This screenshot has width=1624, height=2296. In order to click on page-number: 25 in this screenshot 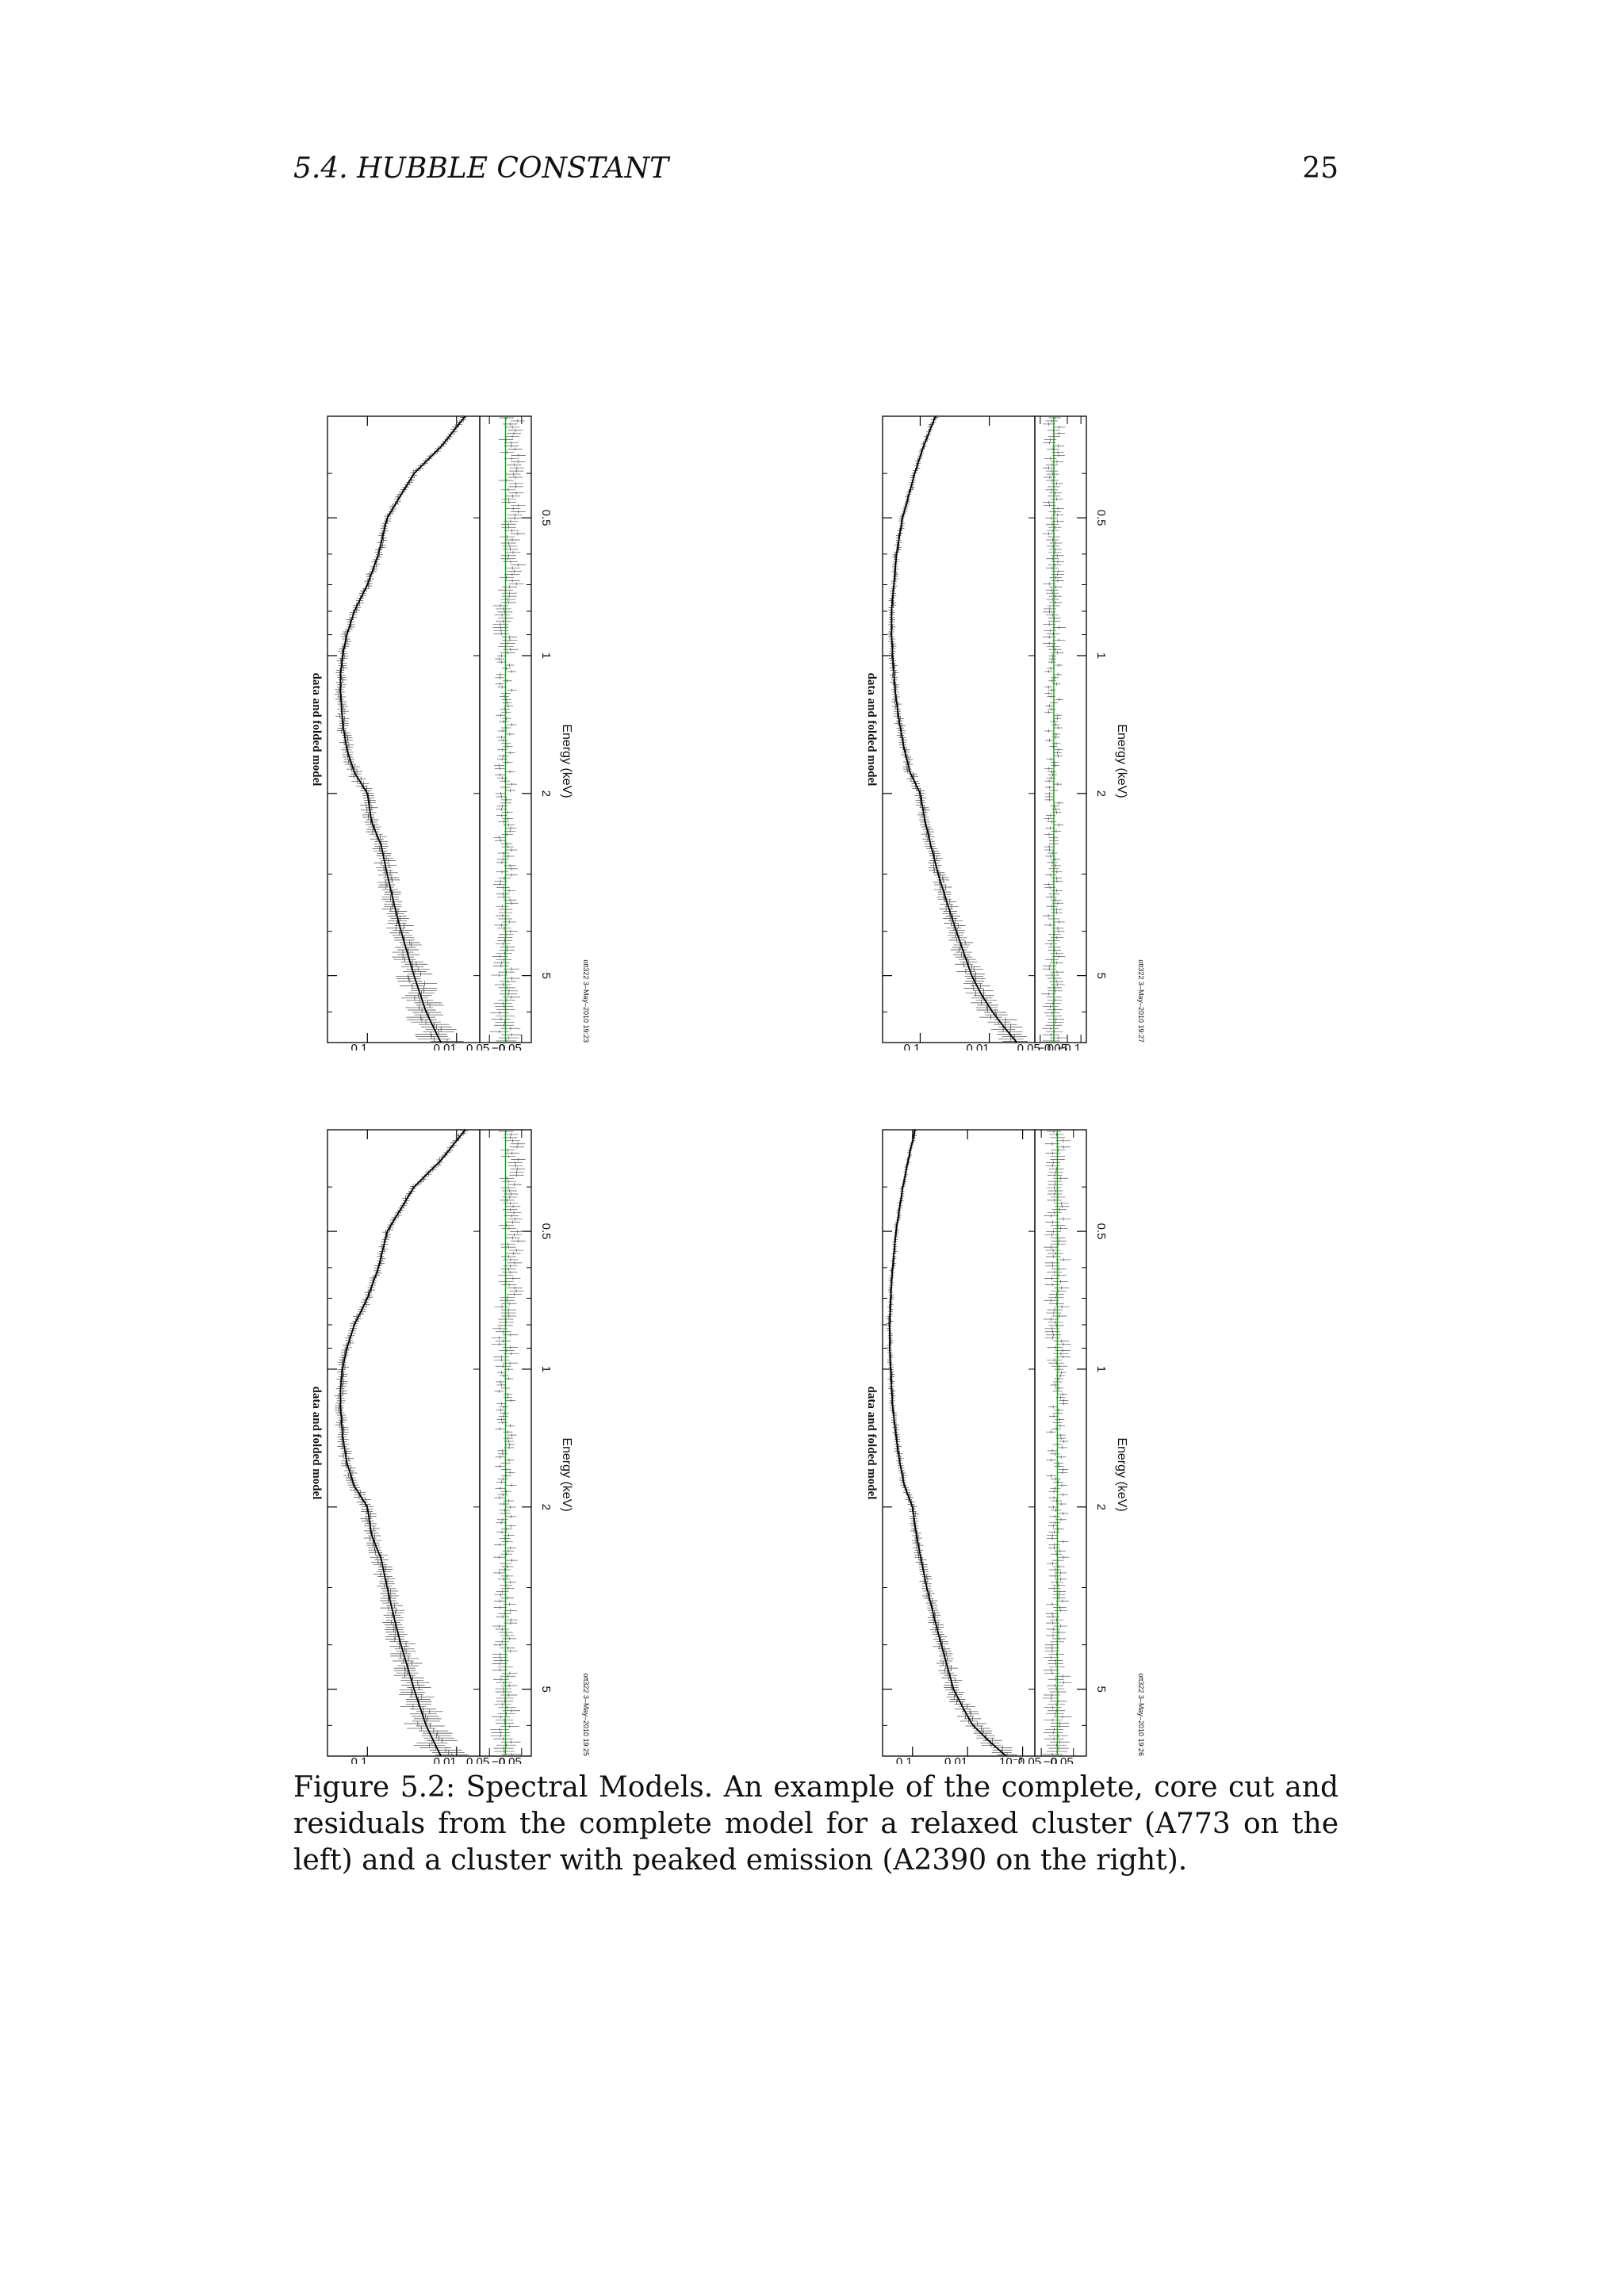, I will do `click(1320, 169)`.